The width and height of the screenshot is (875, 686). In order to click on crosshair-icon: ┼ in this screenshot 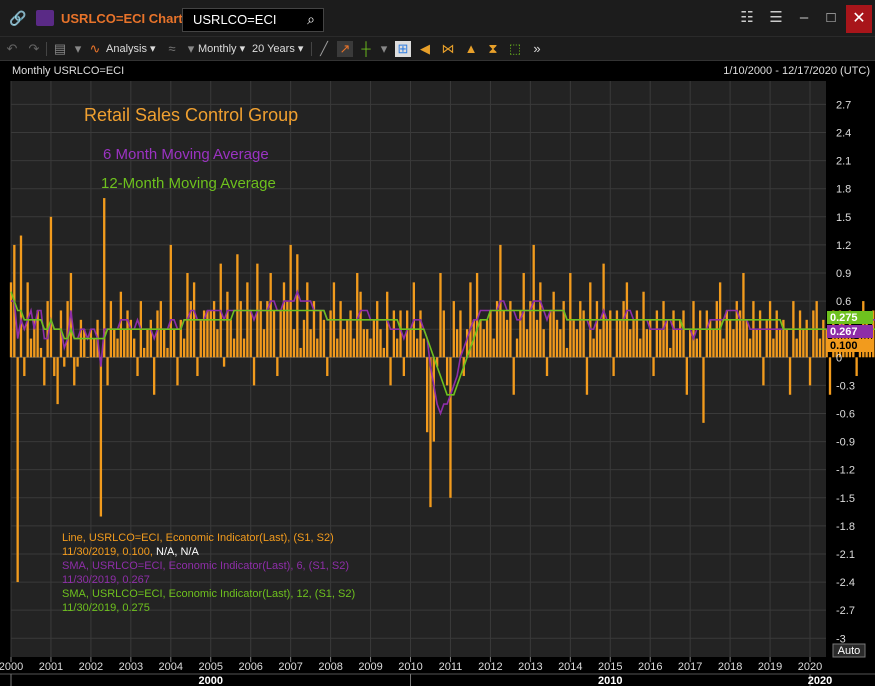, I will do `click(366, 48)`.